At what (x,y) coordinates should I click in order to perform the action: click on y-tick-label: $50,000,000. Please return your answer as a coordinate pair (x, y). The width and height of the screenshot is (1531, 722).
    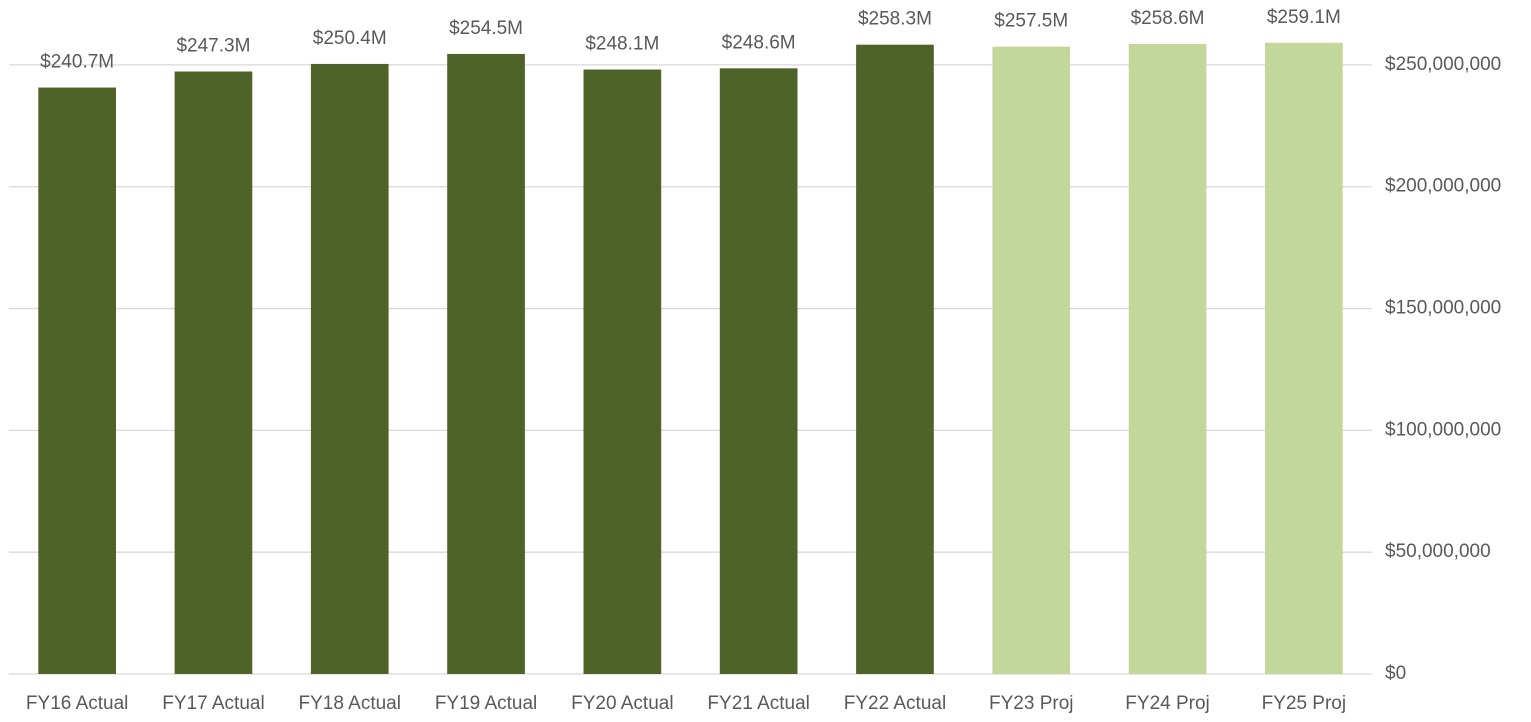
    Looking at the image, I should click on (1438, 551).